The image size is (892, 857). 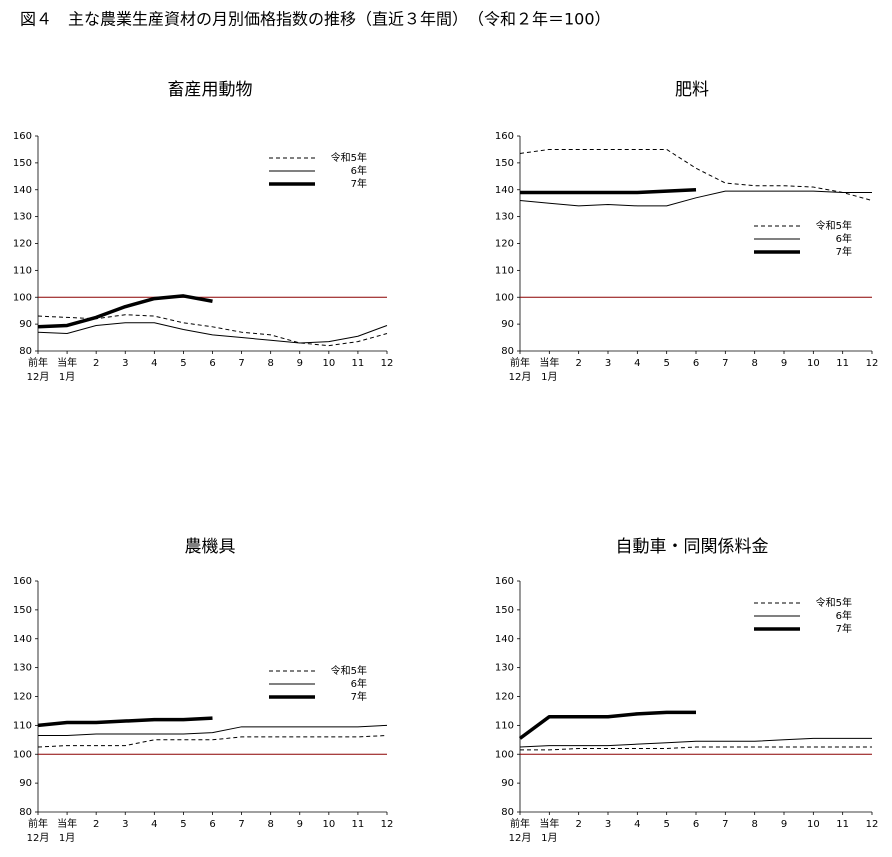 I want to click on chart-title: 自動車・同関係料金, so click(x=692, y=547).